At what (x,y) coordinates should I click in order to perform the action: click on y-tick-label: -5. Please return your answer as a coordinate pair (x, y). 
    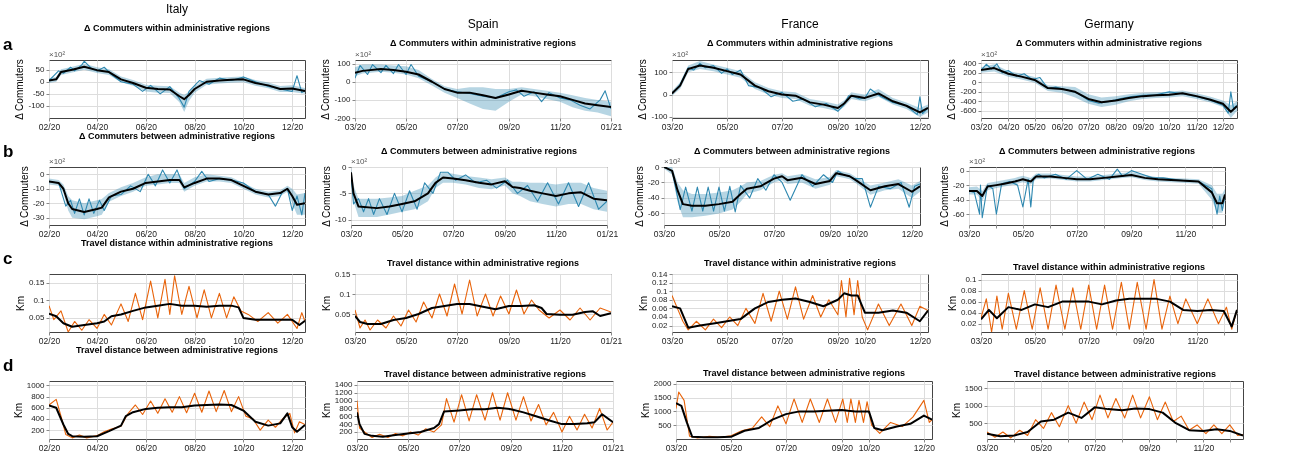
    Looking at the image, I should click on (343, 193).